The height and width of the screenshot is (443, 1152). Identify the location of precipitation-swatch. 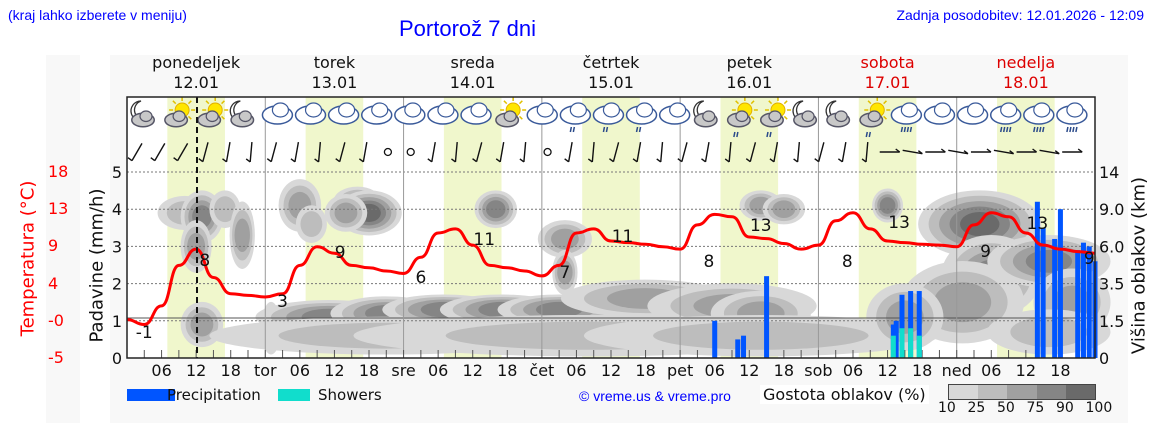
(151, 395).